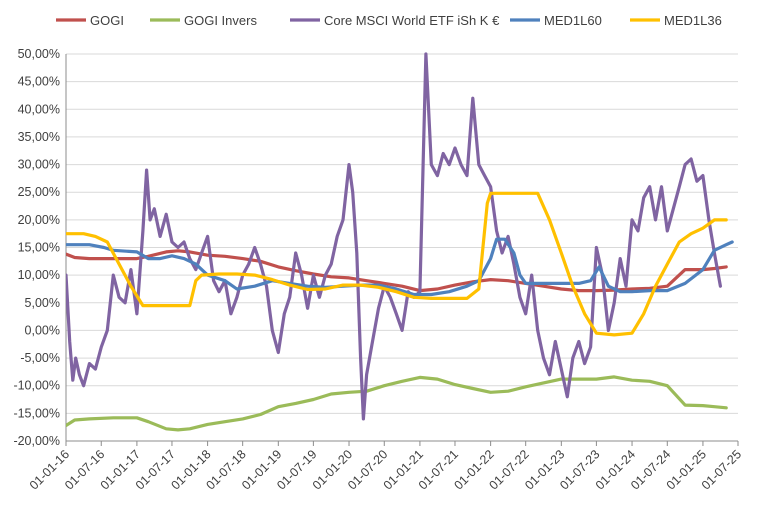 The image size is (764, 512). What do you see at coordinates (36, 441) in the screenshot?
I see `y-tick-label: -20,00%` at bounding box center [36, 441].